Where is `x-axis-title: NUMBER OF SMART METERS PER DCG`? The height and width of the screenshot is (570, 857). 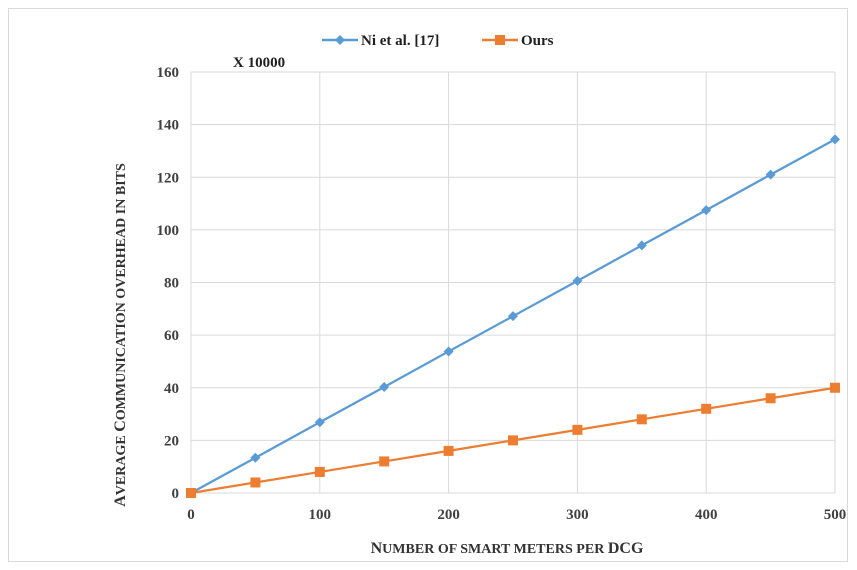 x-axis-title: NUMBER OF SMART METERS PER DCG is located at coordinates (507, 548).